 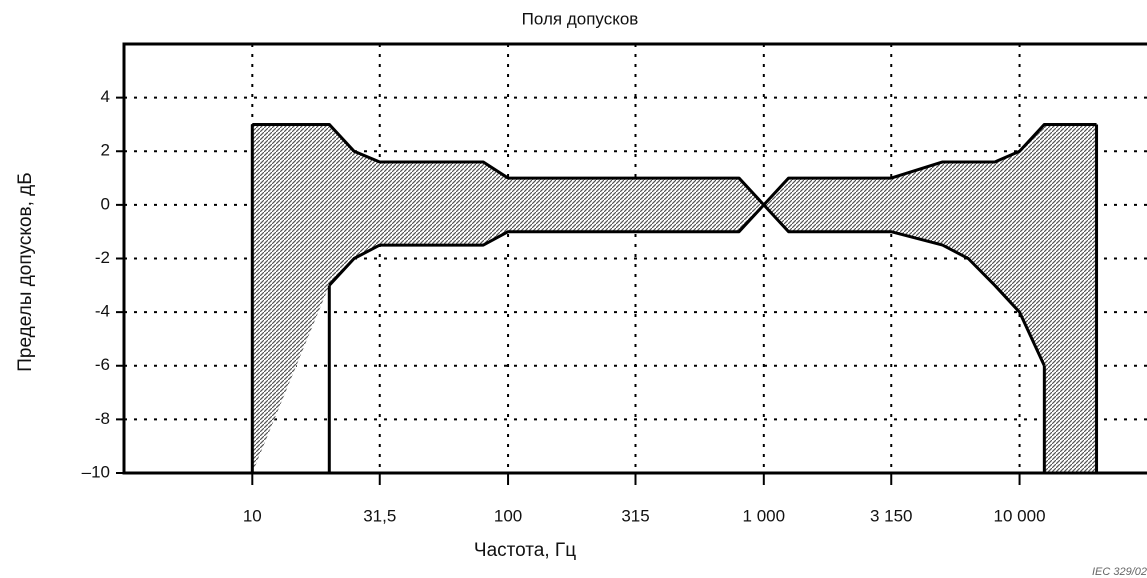 I want to click on y-axis-label: Пределы допусков, дБ, so click(x=25, y=271).